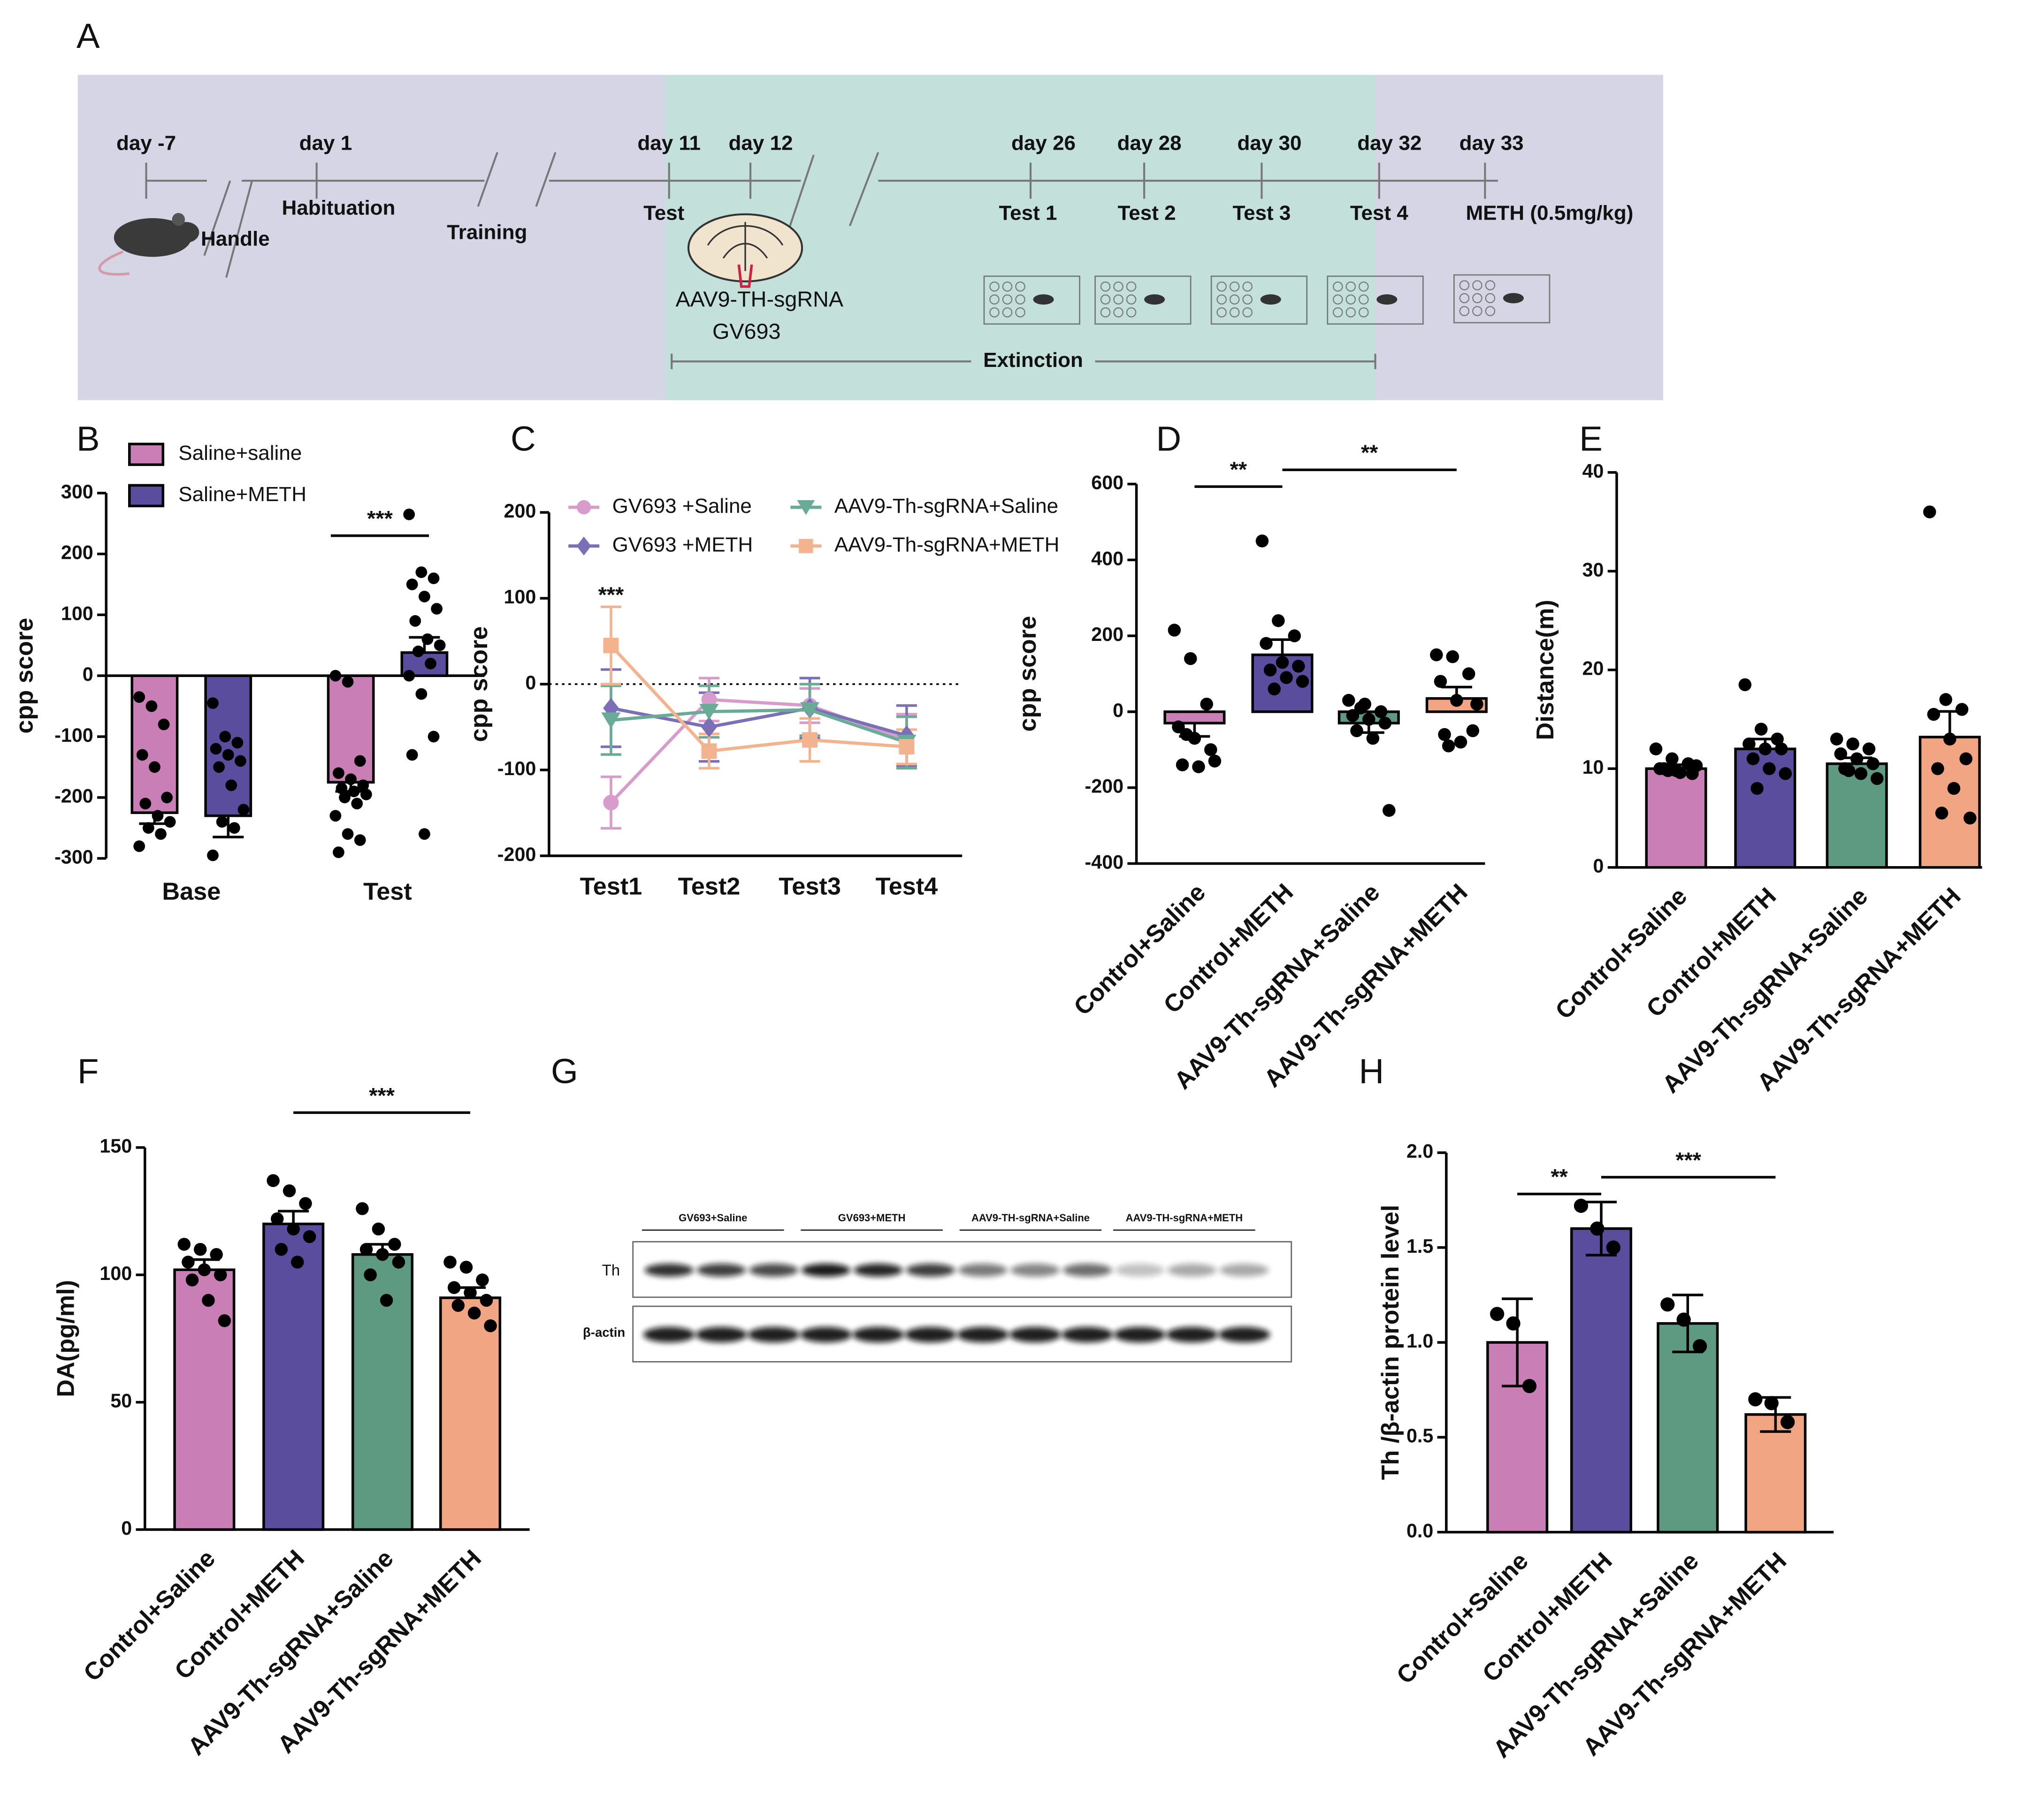 This screenshot has width=2025, height=1820. I want to click on y-axis-label: cpp score, so click(1027, 674).